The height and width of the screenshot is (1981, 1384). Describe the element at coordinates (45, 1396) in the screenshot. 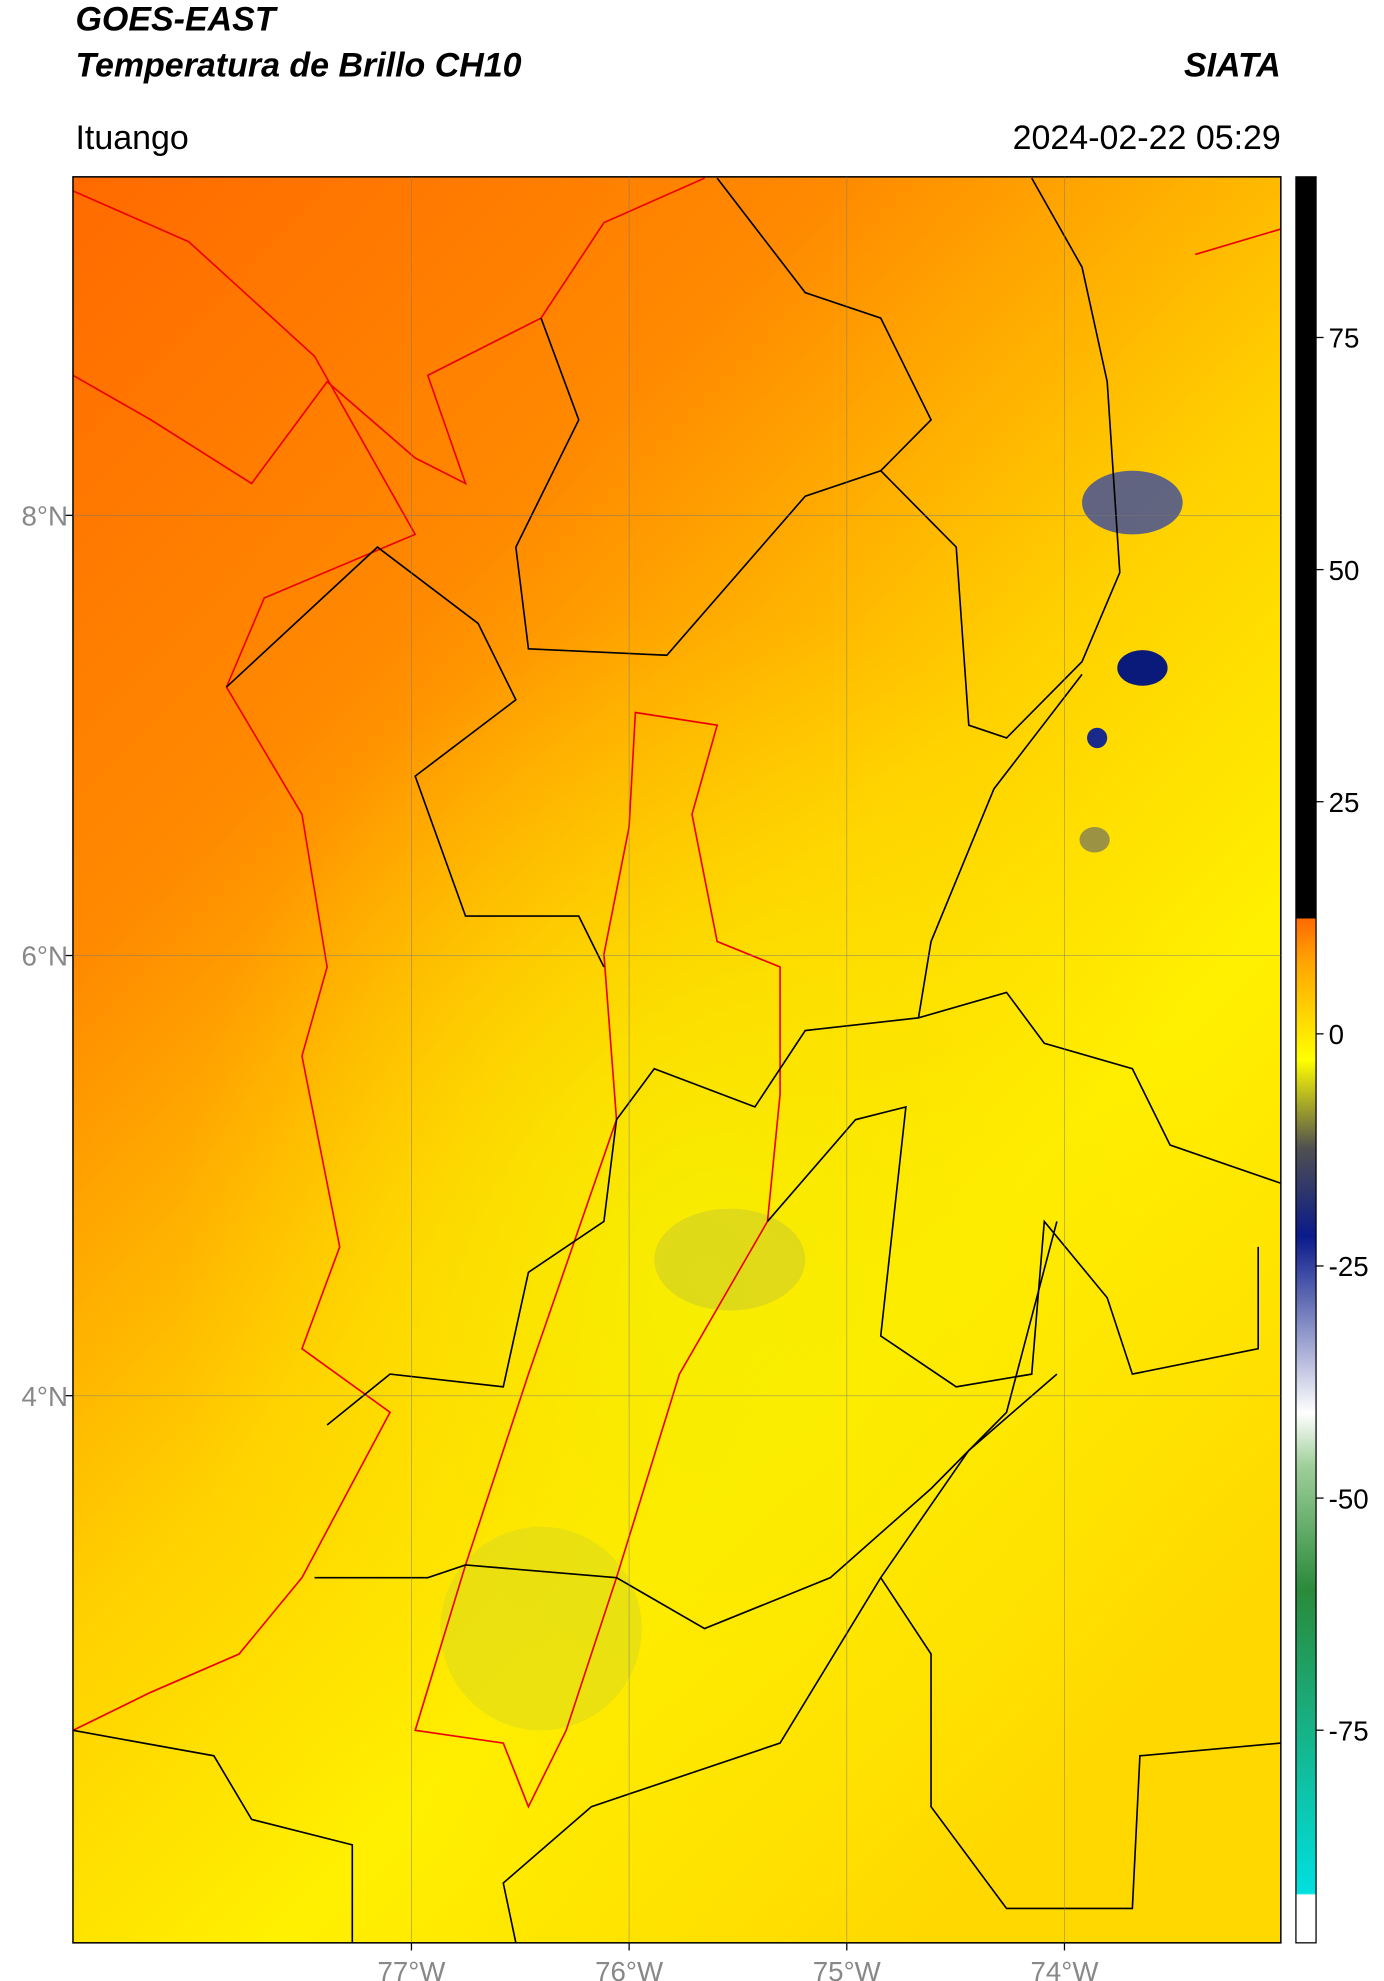

I see `y-tick-label: 4°N` at that location.